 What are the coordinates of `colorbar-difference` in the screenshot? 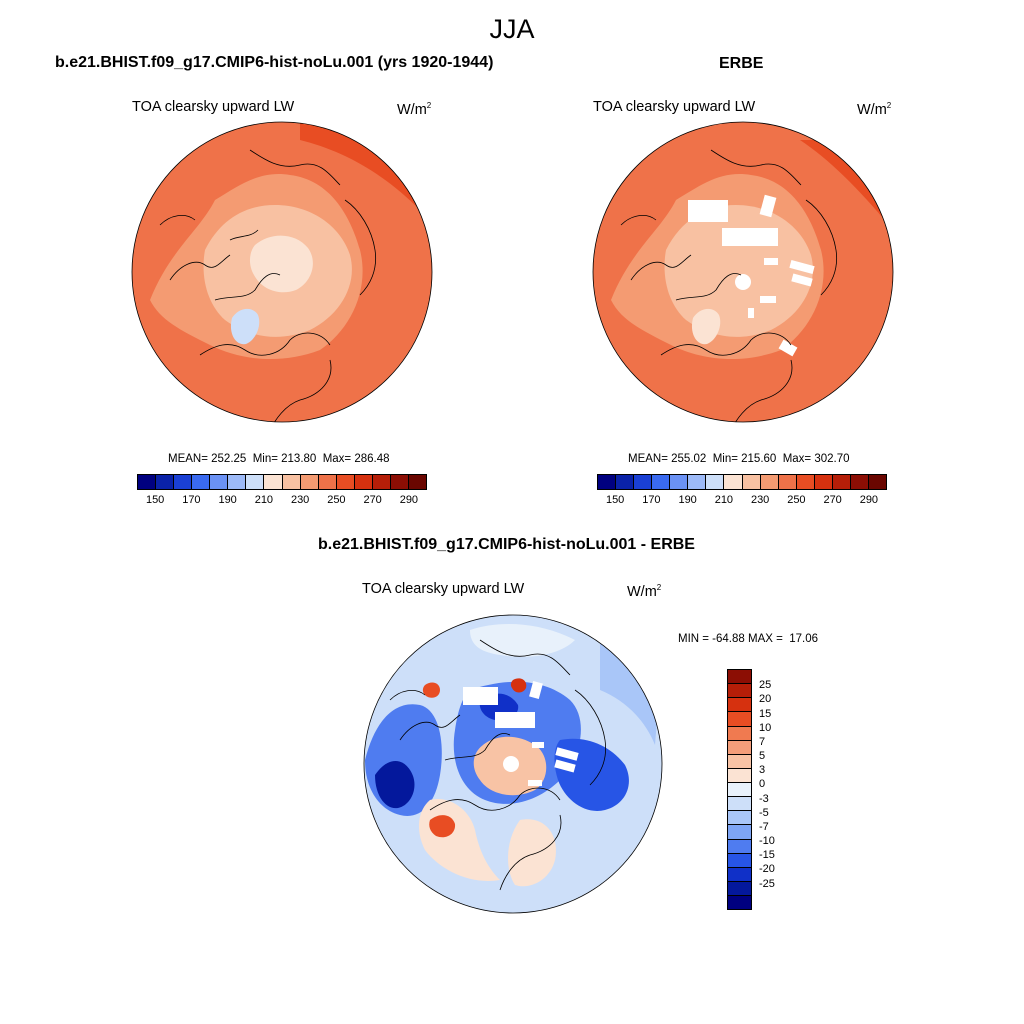 It's located at (739, 789).